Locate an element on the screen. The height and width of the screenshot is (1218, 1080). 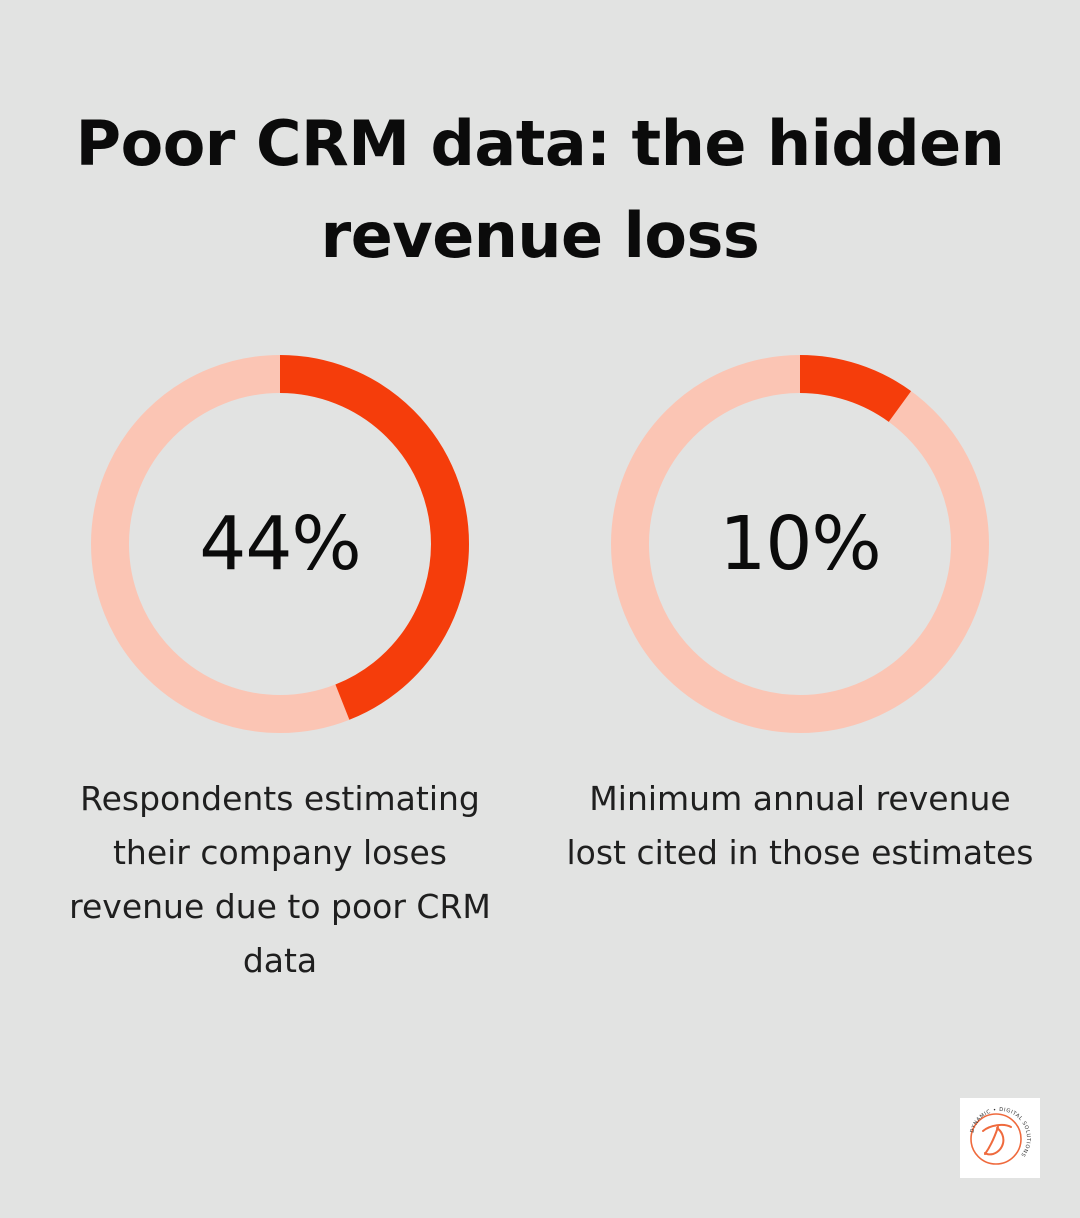
dynamic-digital-solutions-logo-icon: DYNAMIC • DIGITAL SOLUTIONS is located at coordinates (1000, 1136).